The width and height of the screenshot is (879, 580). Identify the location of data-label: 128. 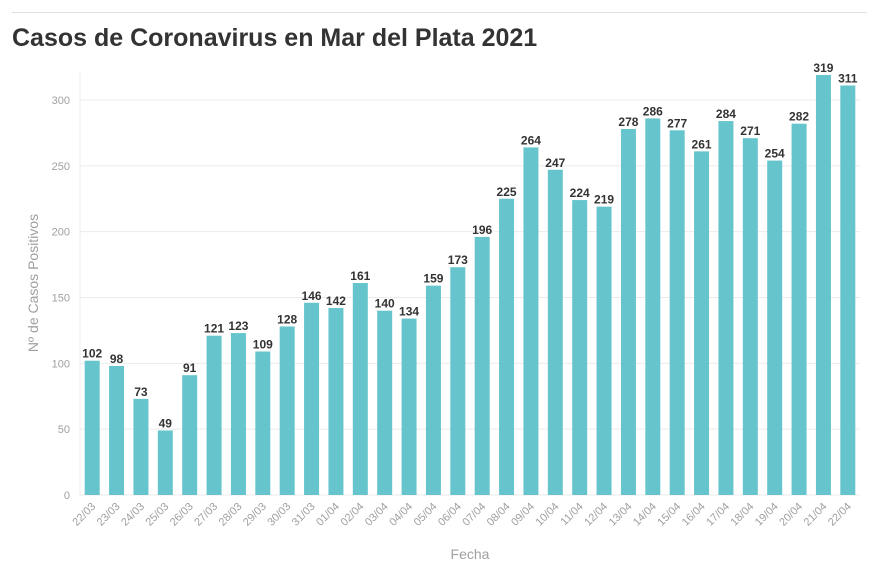
(287, 319).